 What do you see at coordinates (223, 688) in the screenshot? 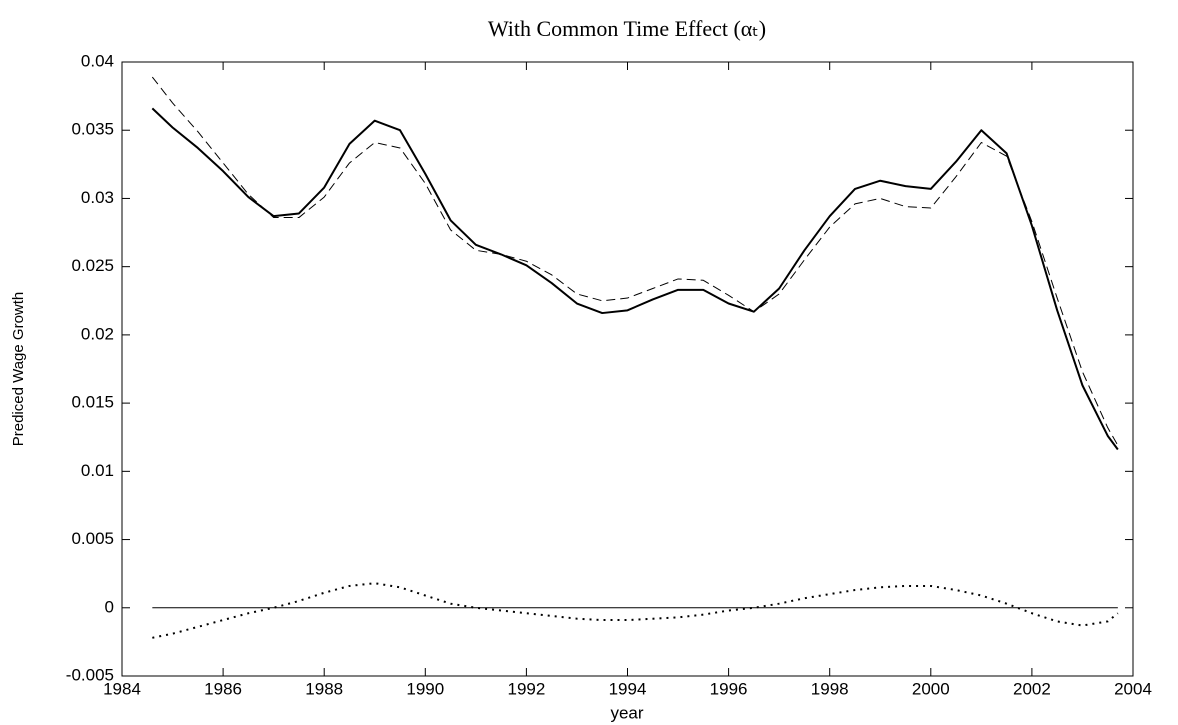
I see `x-tick-label: 1986` at bounding box center [223, 688].